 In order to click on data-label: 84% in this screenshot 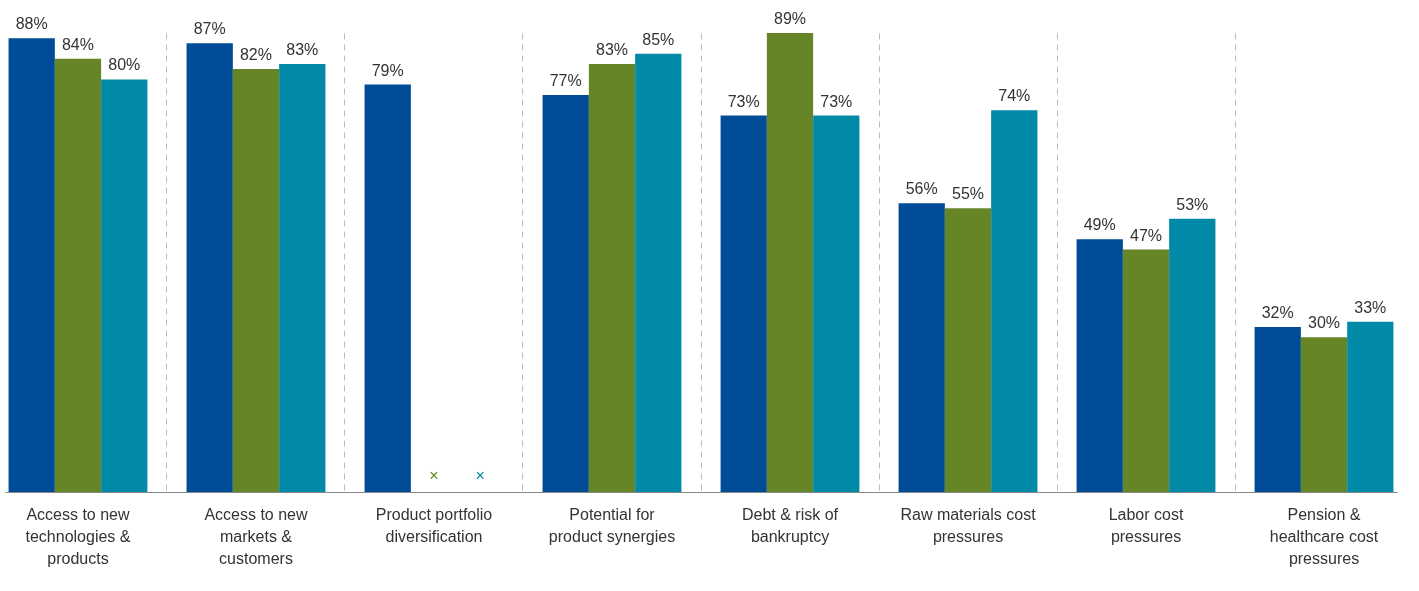, I will do `click(77, 44)`.